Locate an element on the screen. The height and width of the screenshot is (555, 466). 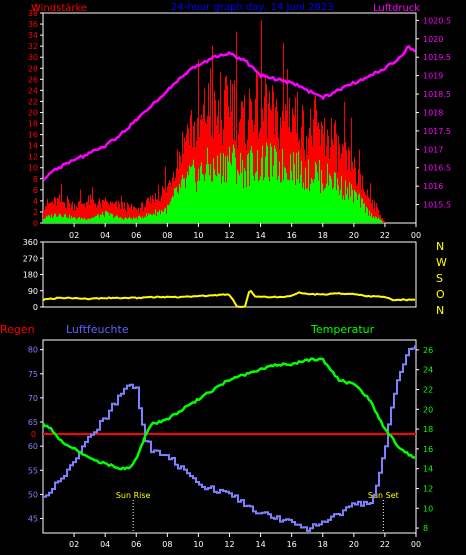
humidity-tick-label: 75 is located at coordinates (33, 374).